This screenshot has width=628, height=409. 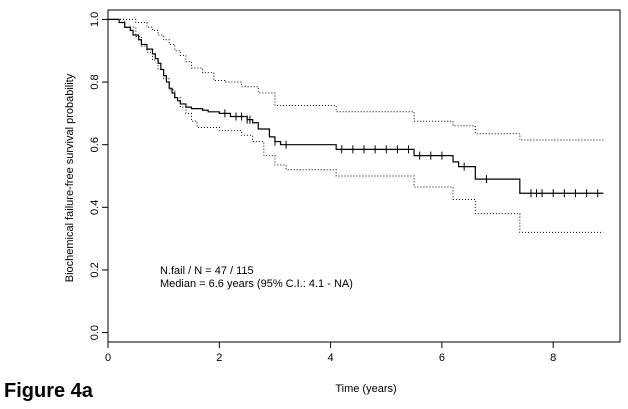 What do you see at coordinates (442, 358) in the screenshot?
I see `x-tick-label: 6` at bounding box center [442, 358].